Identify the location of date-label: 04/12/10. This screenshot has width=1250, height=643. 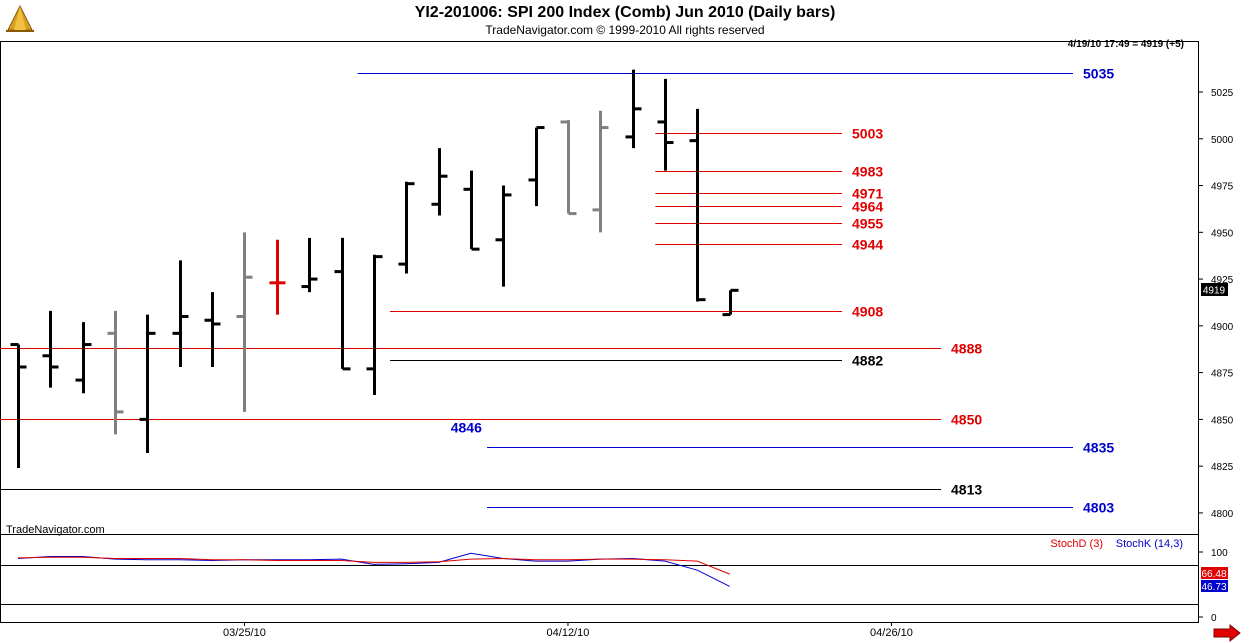
(568, 633).